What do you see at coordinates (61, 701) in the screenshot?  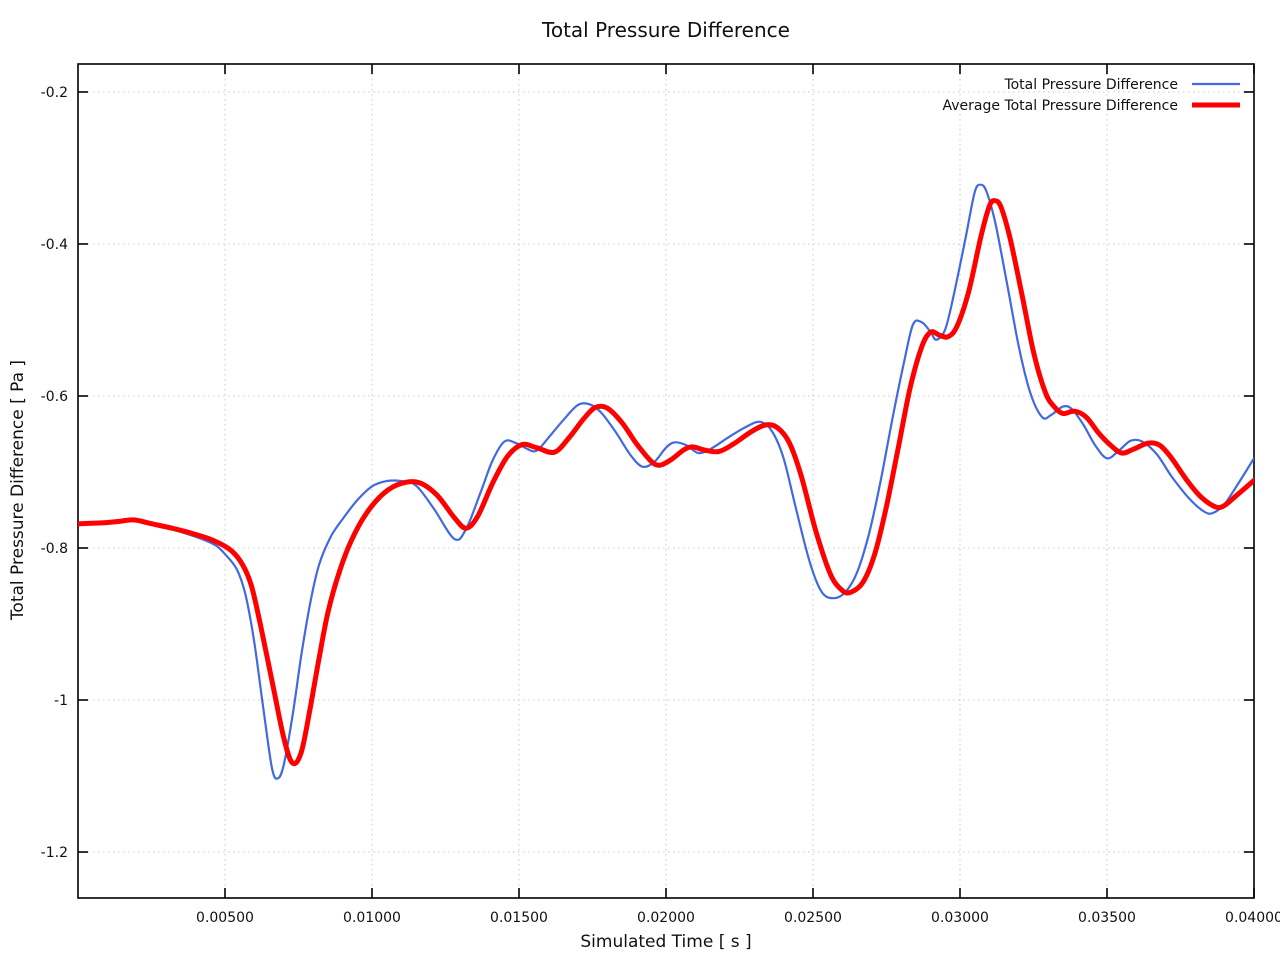 I see `y-tick-label: -1` at bounding box center [61, 701].